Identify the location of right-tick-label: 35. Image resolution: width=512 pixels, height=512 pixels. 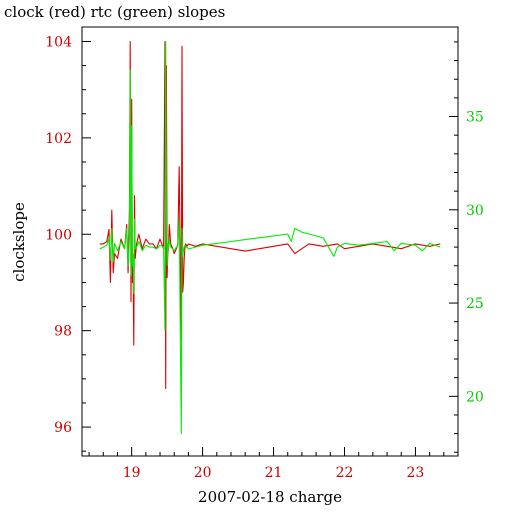
(475, 118).